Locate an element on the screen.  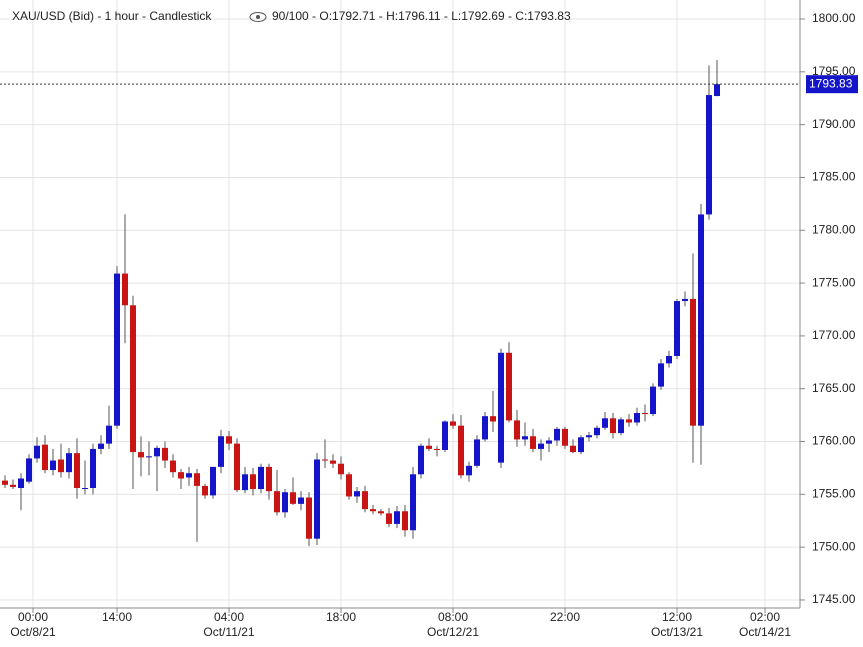
y-tick-label: 1765.00 is located at coordinates (834, 388).